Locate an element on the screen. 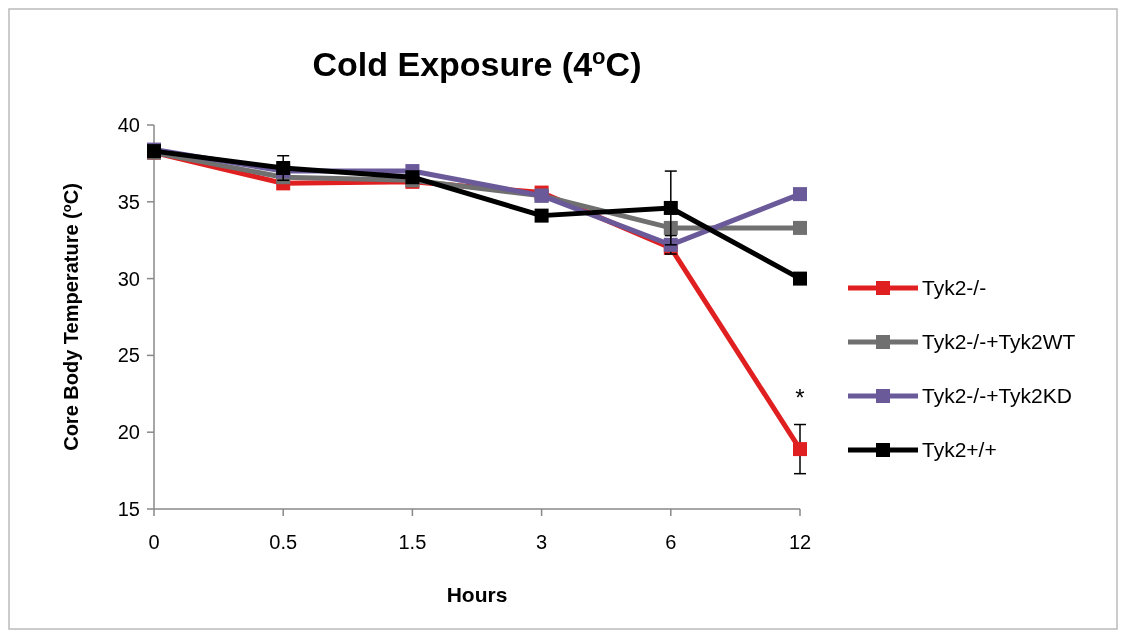 The height and width of the screenshot is (638, 1130). legend-label: Tyk2+/+ is located at coordinates (959, 450).